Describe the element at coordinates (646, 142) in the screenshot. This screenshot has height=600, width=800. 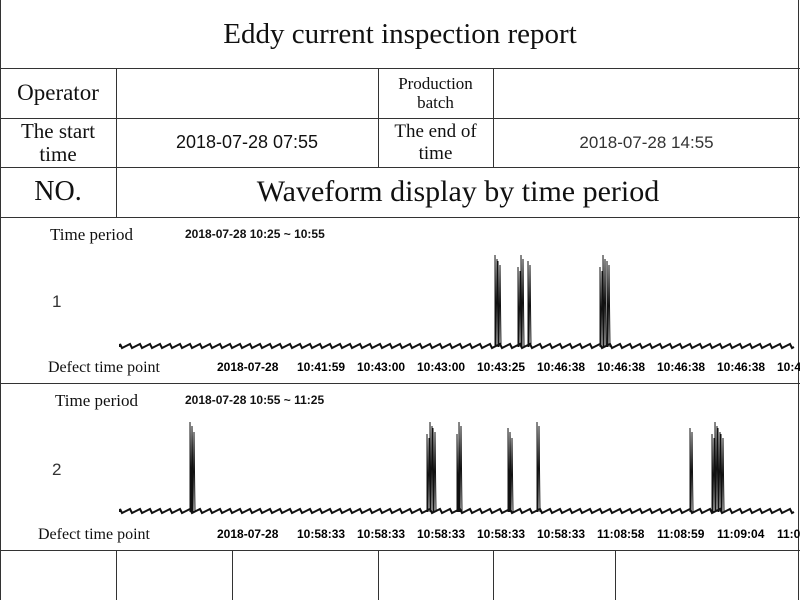
I see `end-value: 2018-07-28 14:55` at that location.